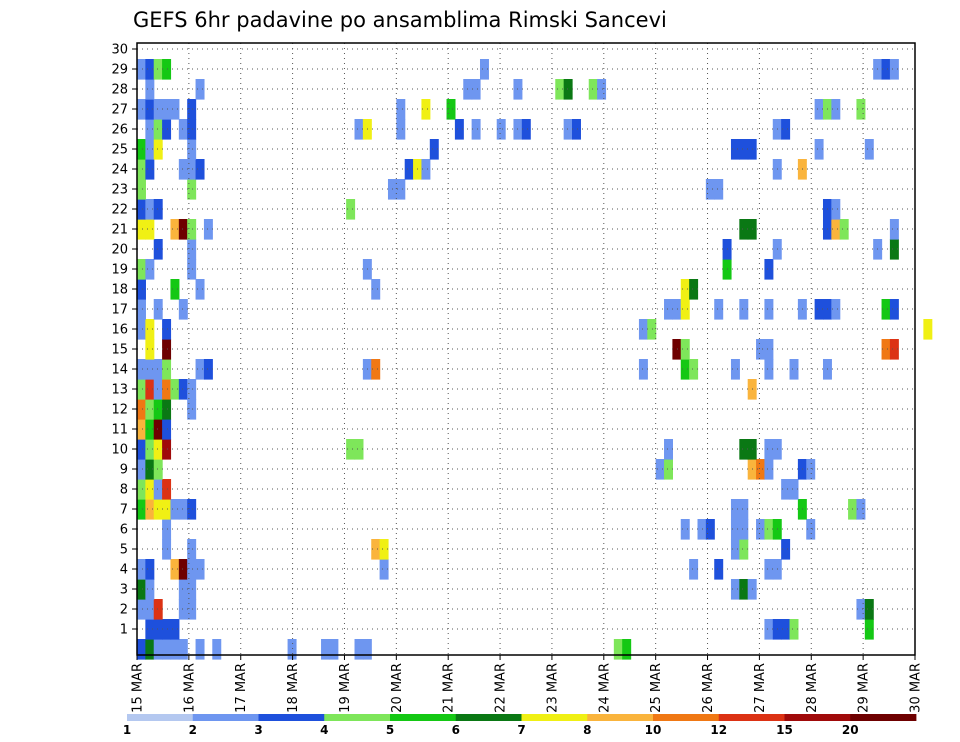 The image size is (960, 742). What do you see at coordinates (119, 230) in the screenshot?
I see `y-tick-label: 21` at bounding box center [119, 230].